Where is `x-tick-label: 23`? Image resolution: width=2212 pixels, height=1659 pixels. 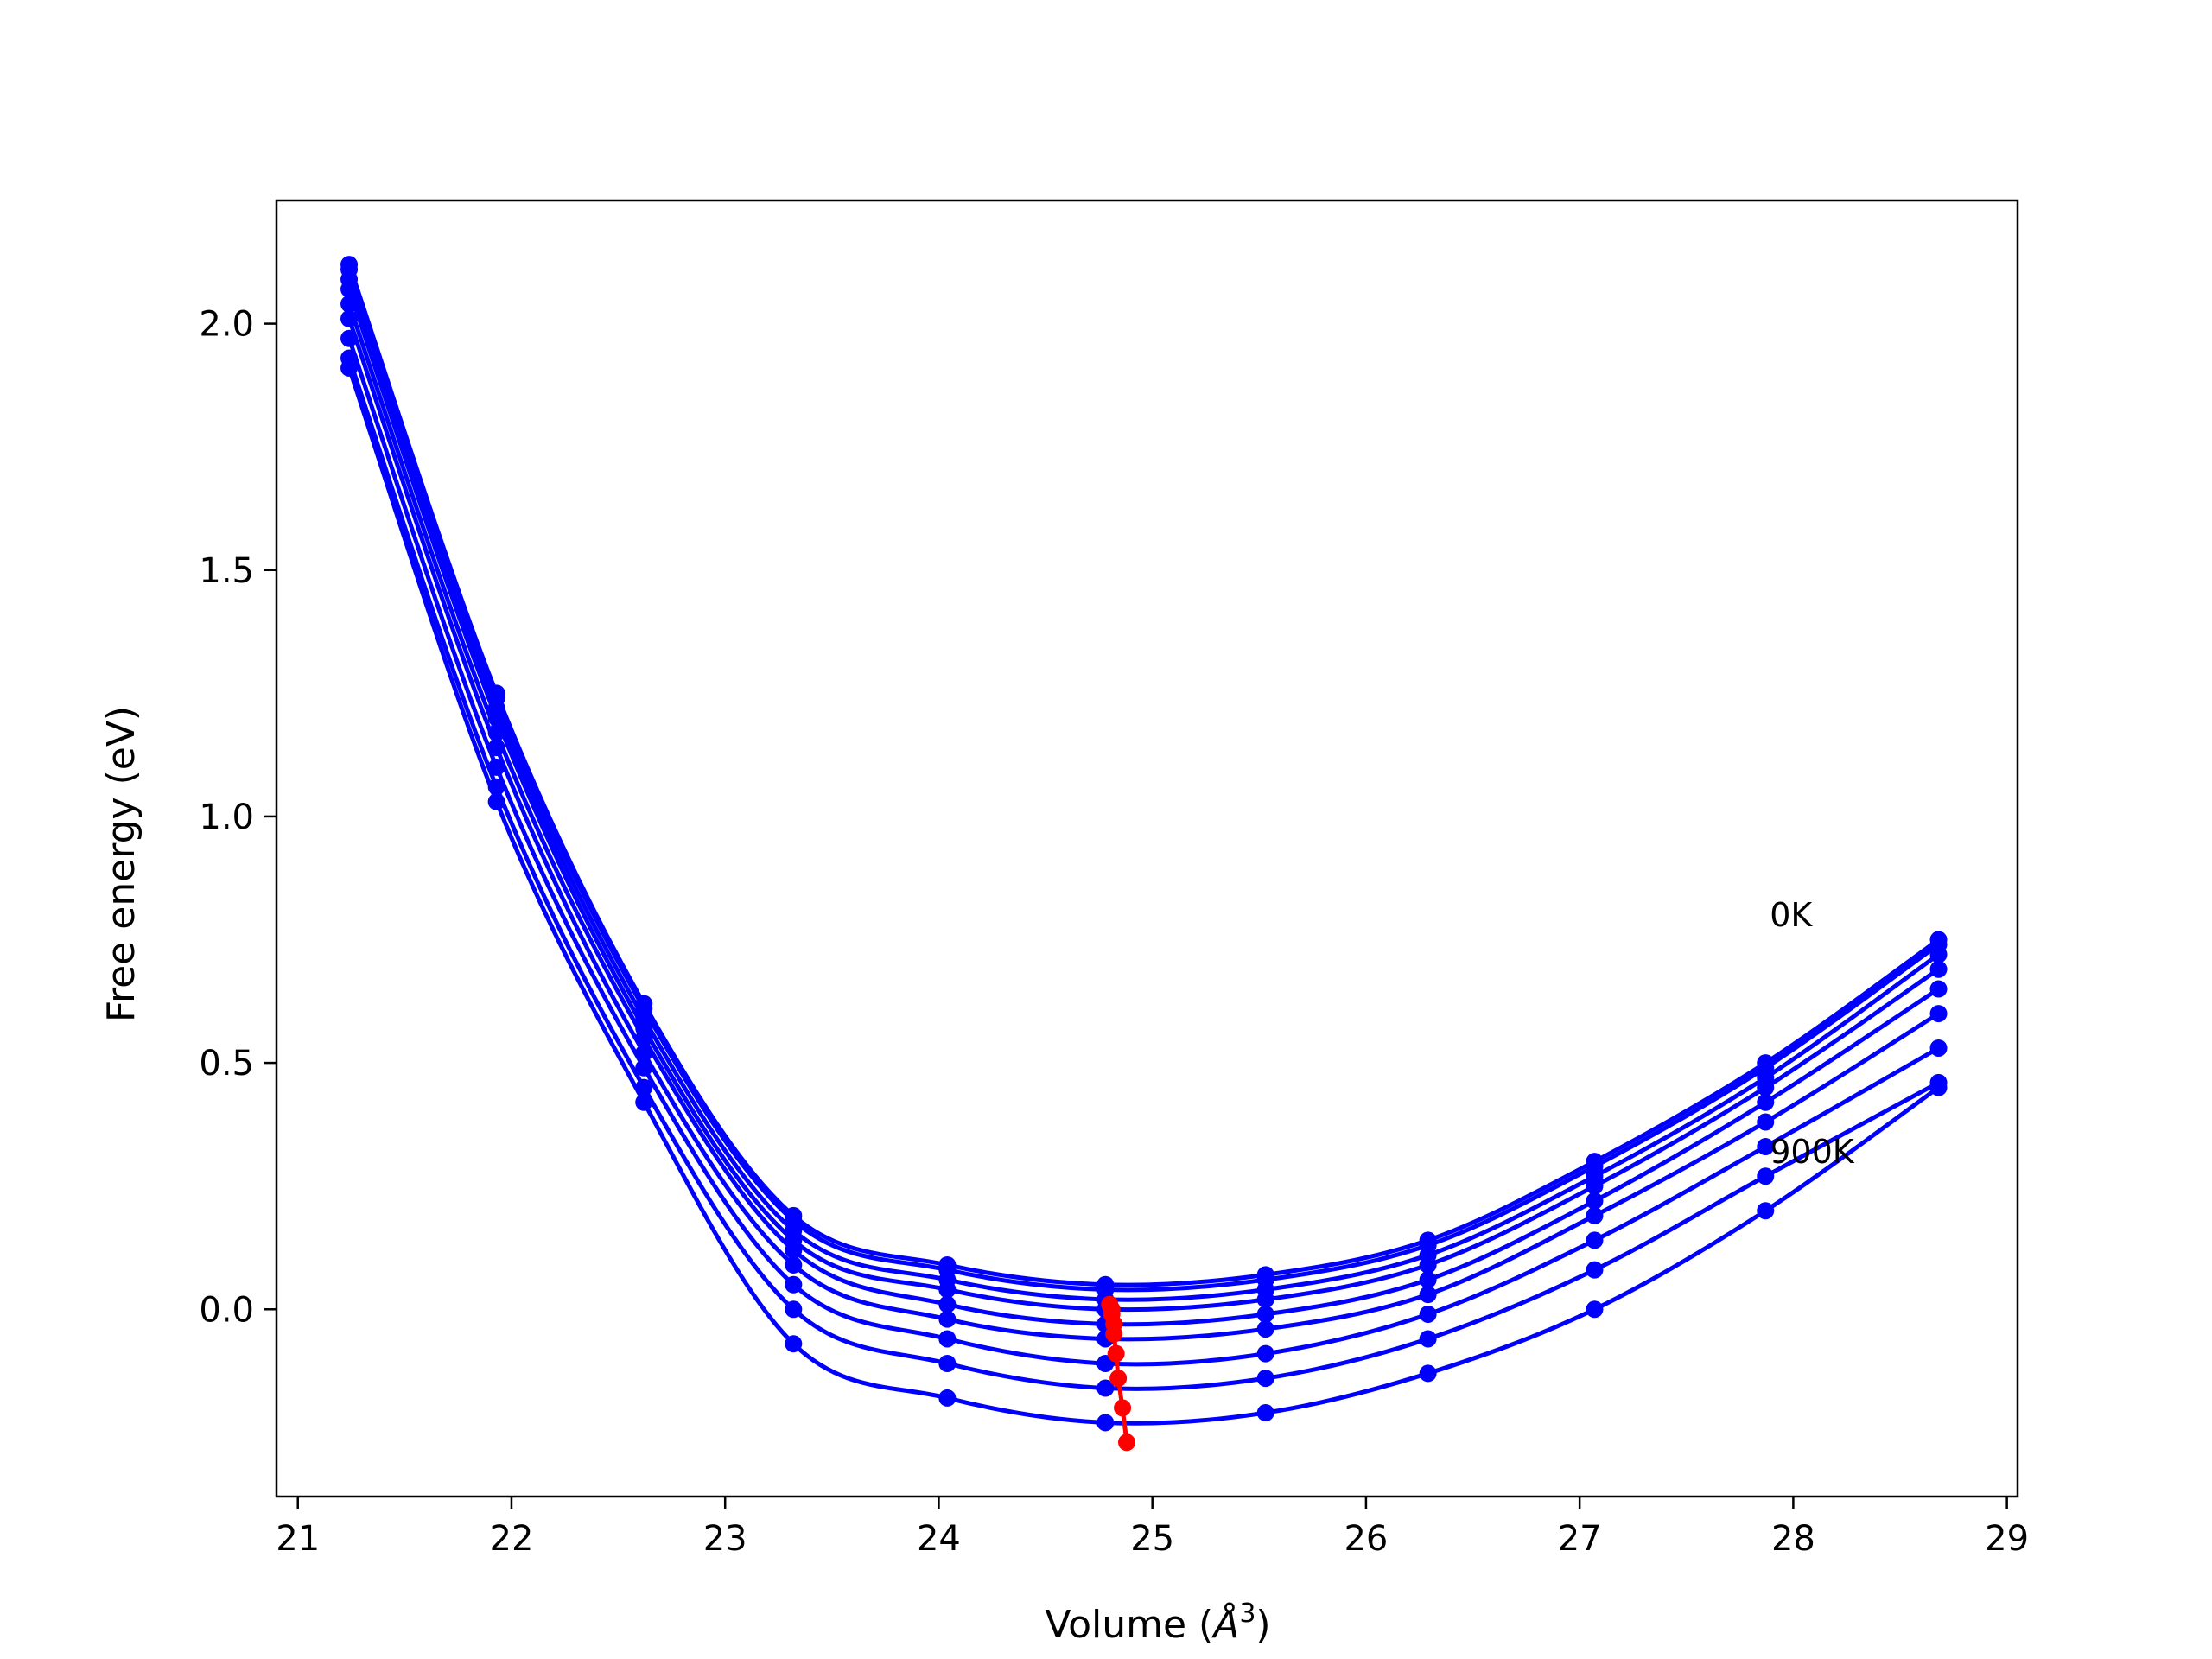
x-tick-label: 23 is located at coordinates (725, 1539).